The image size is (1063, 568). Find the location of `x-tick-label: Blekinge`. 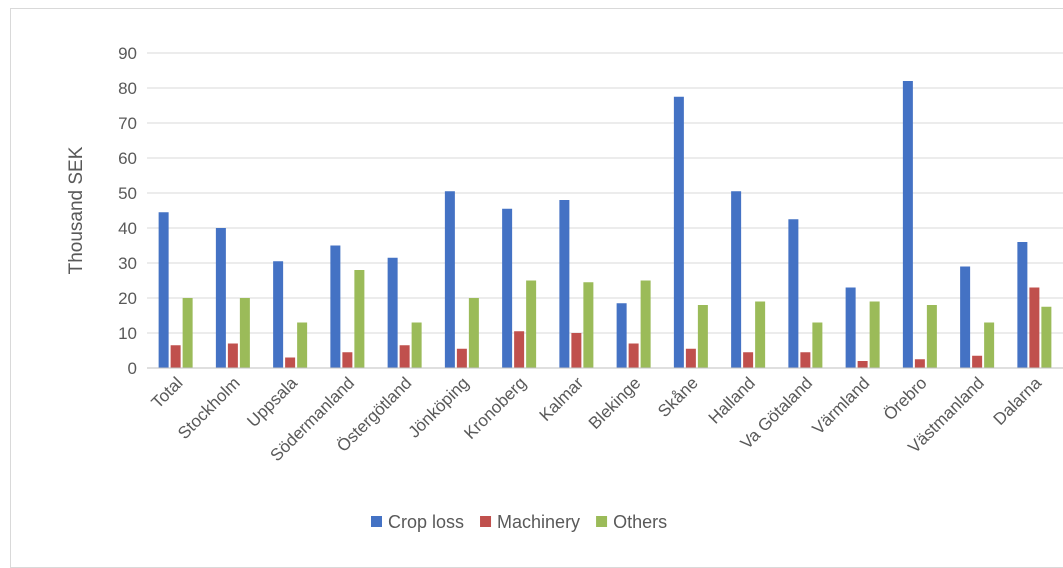

x-tick-label: Blekinge is located at coordinates (615, 403).